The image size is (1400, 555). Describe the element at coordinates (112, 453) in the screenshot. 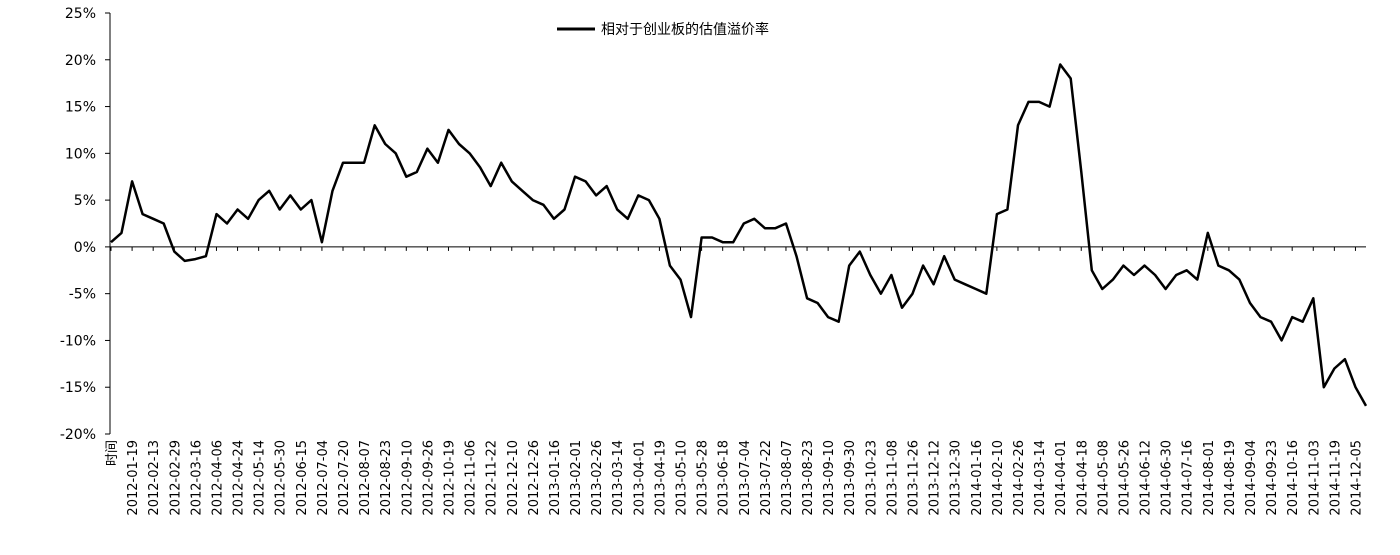

I see `x-tick-label: 时间` at that location.